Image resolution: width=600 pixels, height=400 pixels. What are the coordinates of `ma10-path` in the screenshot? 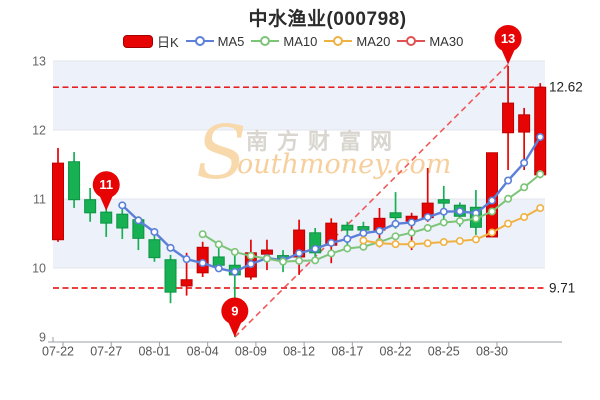 It's located at (371, 218).